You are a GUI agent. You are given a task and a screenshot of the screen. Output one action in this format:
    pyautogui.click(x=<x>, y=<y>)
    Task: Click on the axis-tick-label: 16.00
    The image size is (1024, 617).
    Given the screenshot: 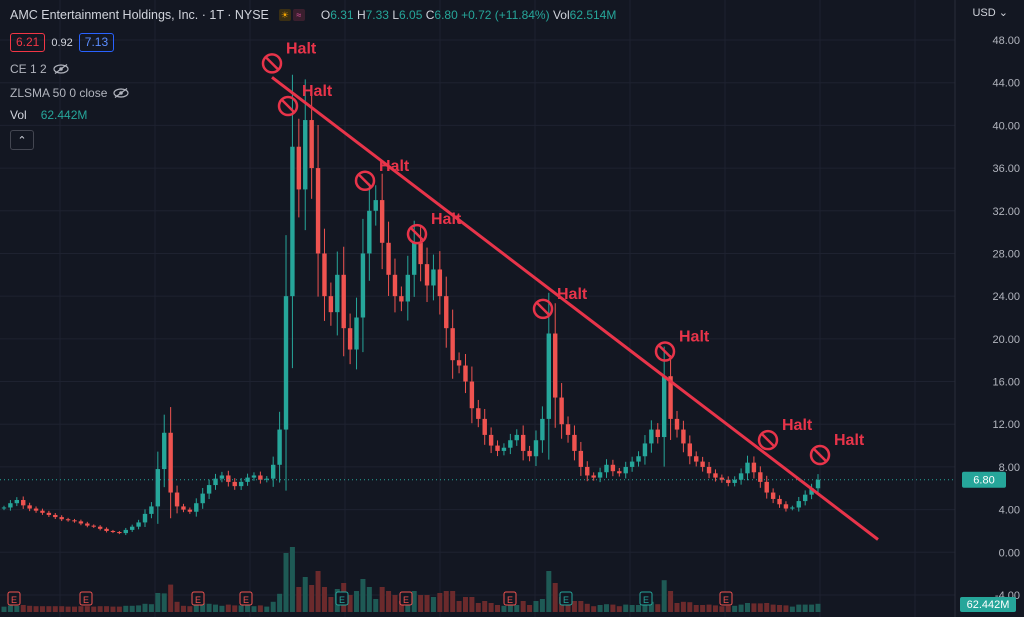 What is the action you would take?
    pyautogui.click(x=1006, y=383)
    